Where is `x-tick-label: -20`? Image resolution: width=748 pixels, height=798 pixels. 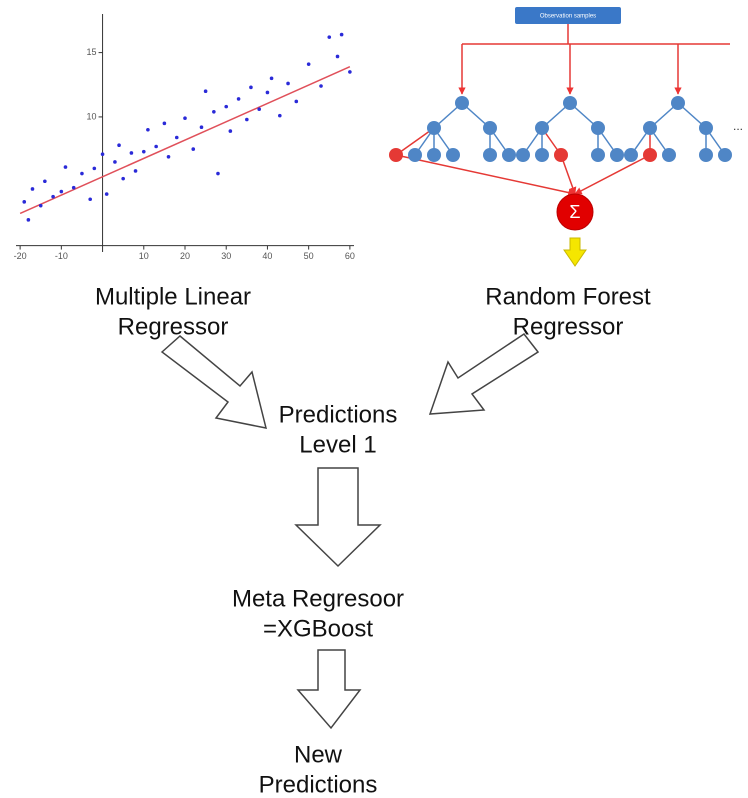
x-tick-label: -20 is located at coordinates (20, 256).